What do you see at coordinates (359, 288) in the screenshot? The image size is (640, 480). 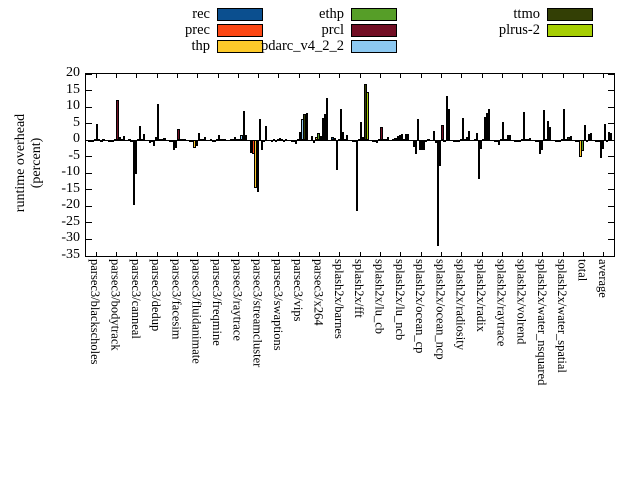 I see `x-category-label: splash2x/fft` at bounding box center [359, 288].